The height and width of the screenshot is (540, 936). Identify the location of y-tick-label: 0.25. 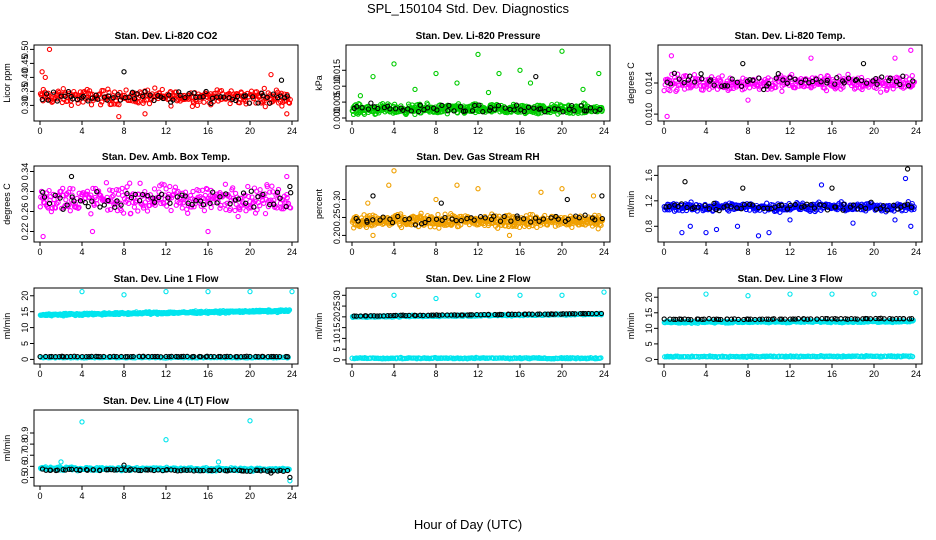
(337, 218).